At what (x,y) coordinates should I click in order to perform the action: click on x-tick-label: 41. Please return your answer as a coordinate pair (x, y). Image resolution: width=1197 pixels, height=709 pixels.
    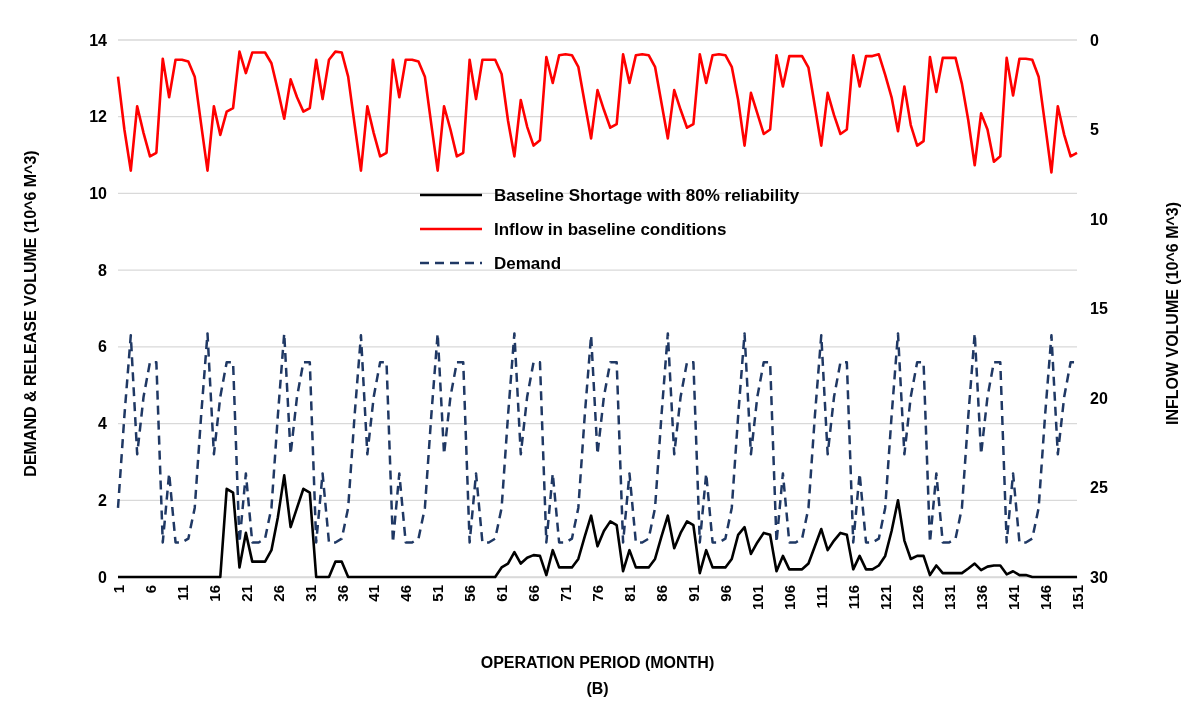
    Looking at the image, I should click on (374, 593).